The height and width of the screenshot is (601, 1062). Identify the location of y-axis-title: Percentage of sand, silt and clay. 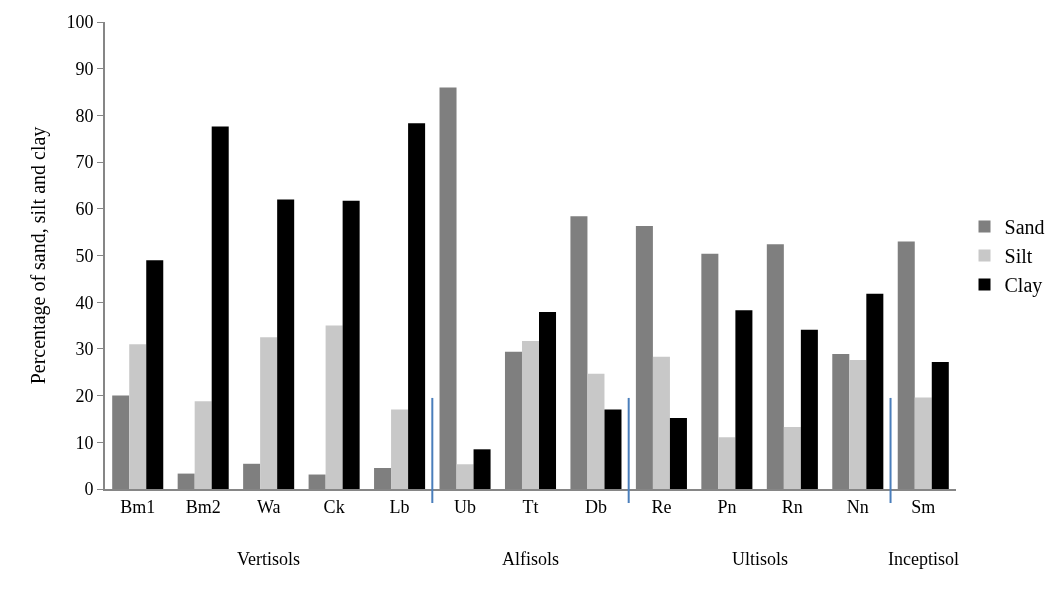
(39, 255).